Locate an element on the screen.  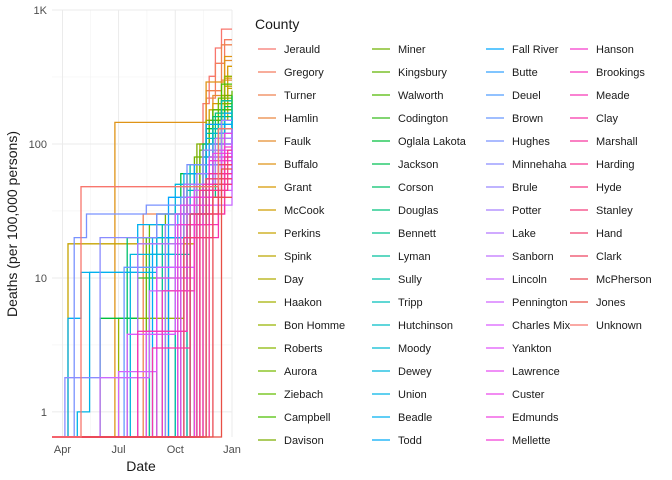
legend-label: Hanson is located at coordinates (615, 50).